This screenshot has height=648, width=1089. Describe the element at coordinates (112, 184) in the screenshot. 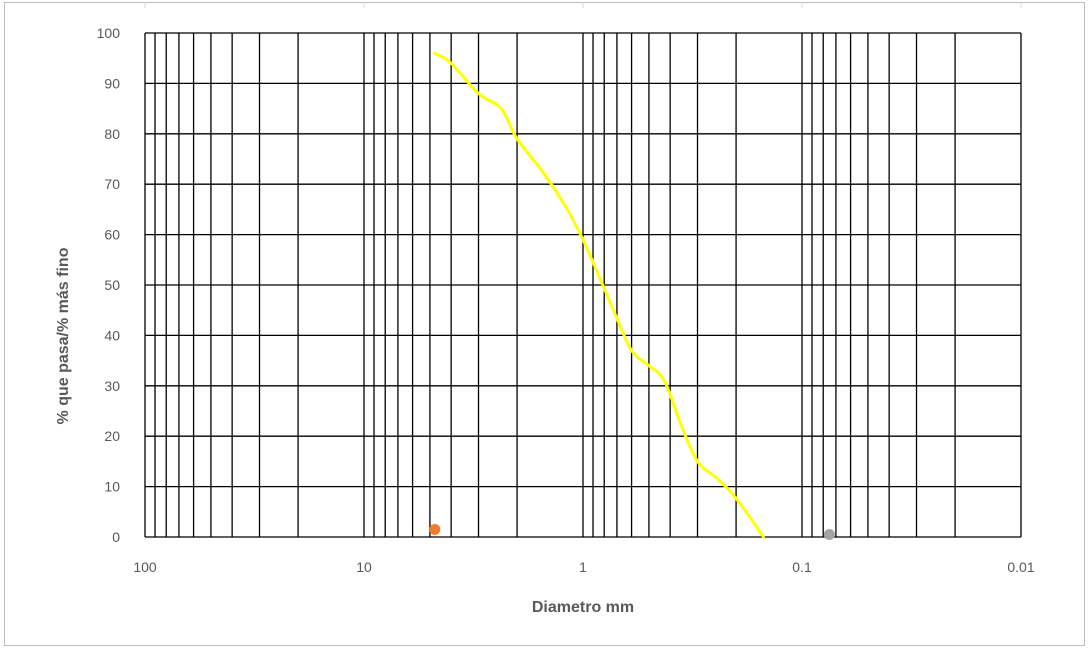

I see `y-tick-label: 70` at that location.